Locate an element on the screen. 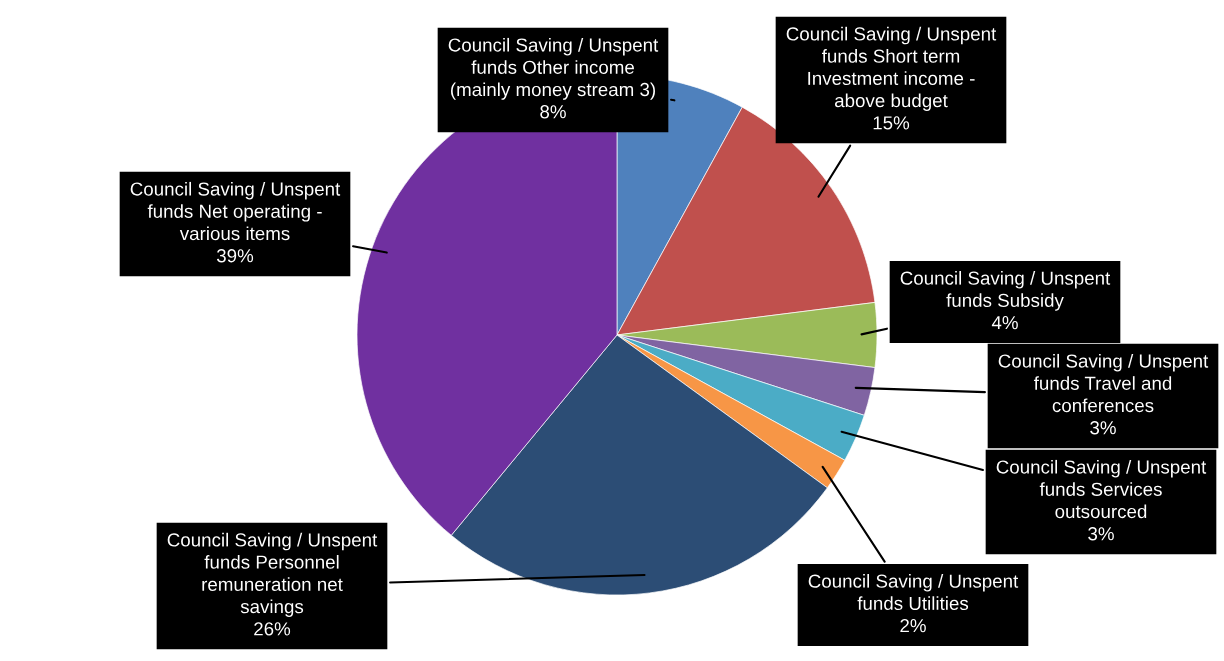 This screenshot has width=1224, height=661. slice-label: Council Saving / Unspent funds Short term Investment income - above budget is located at coordinates (891, 68).